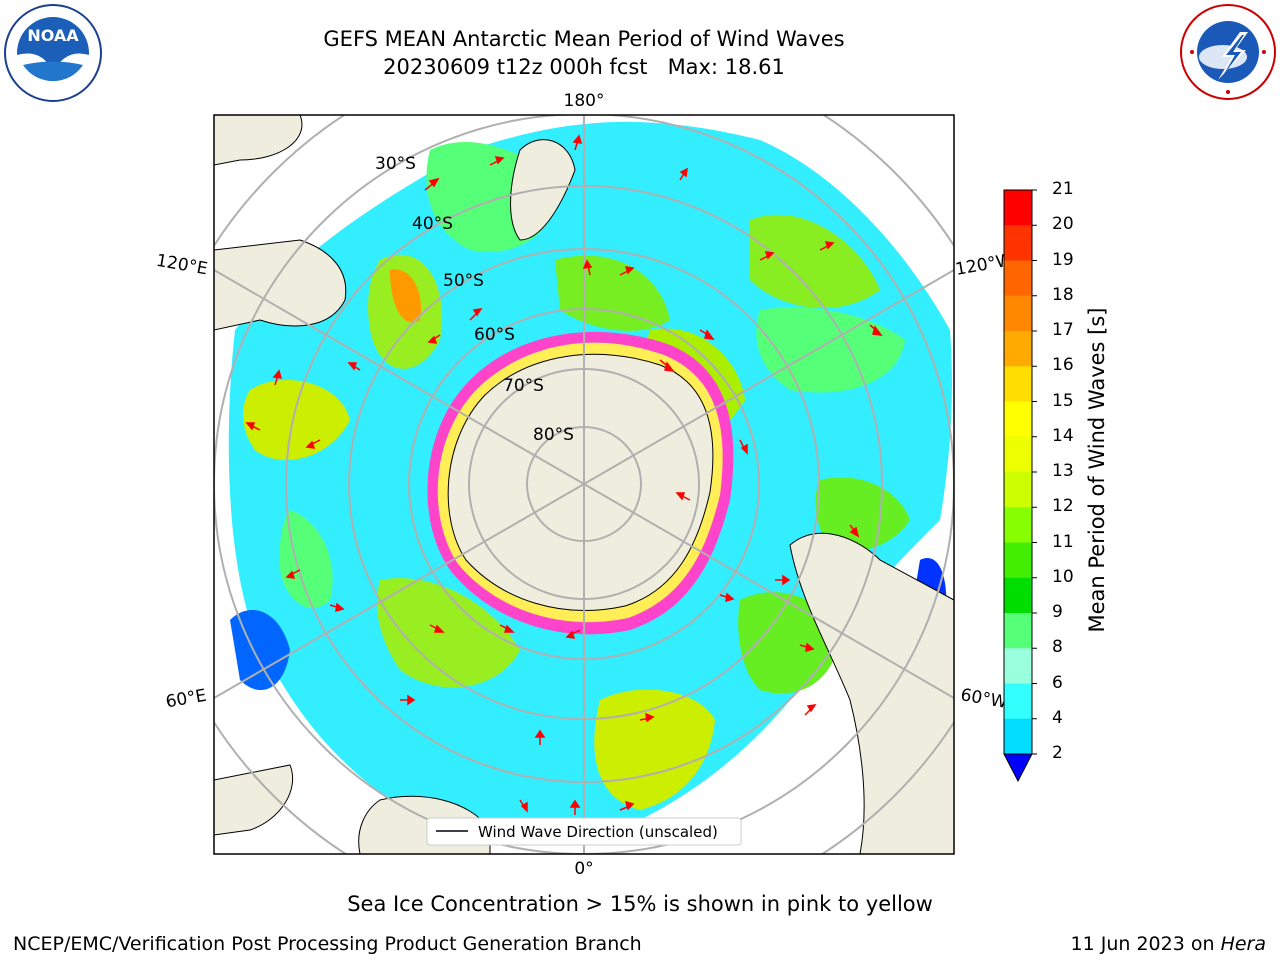 This screenshot has height=960, width=1280. Describe the element at coordinates (1063, 330) in the screenshot. I see `colorbar-tick-label: 17` at that location.